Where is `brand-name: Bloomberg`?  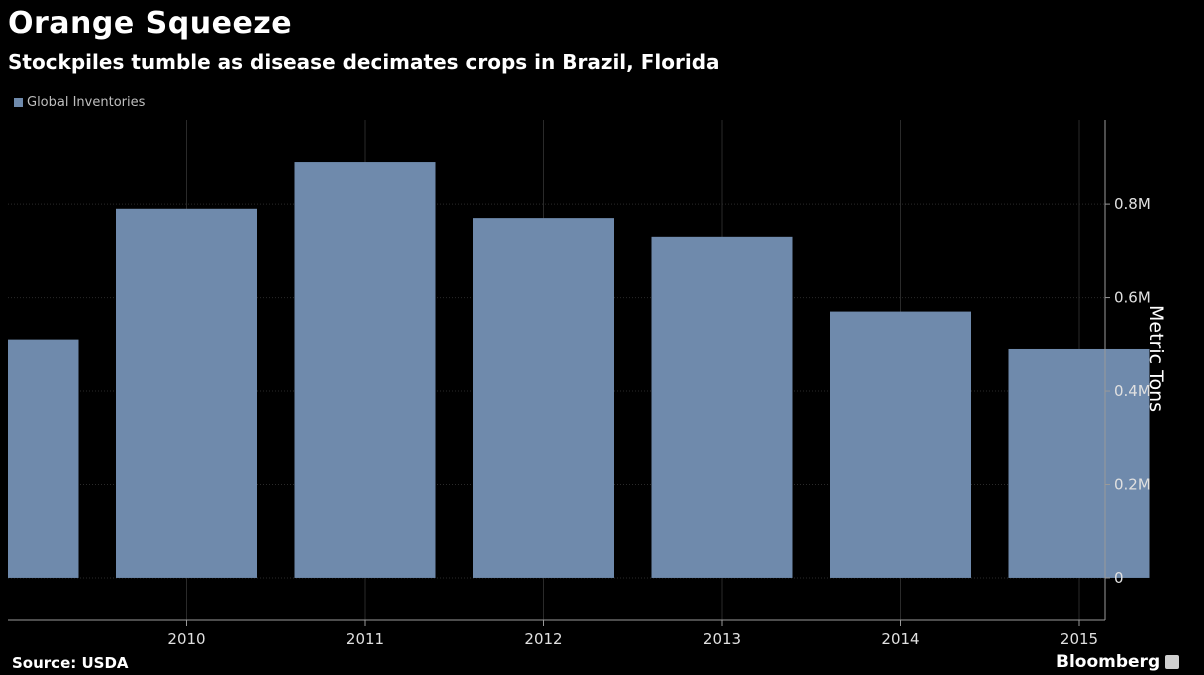
brand-name: Bloomberg is located at coordinates (1108, 662).